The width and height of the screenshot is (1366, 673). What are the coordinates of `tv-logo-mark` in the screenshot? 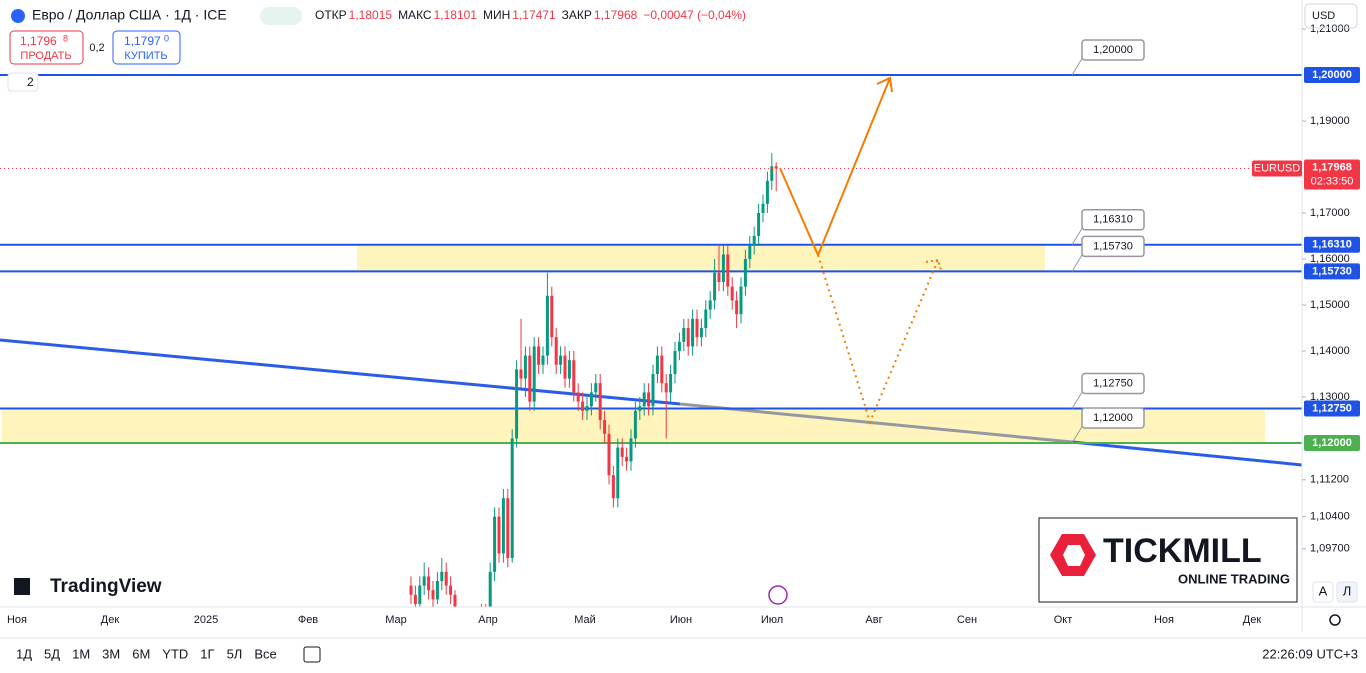 It's located at (22, 586).